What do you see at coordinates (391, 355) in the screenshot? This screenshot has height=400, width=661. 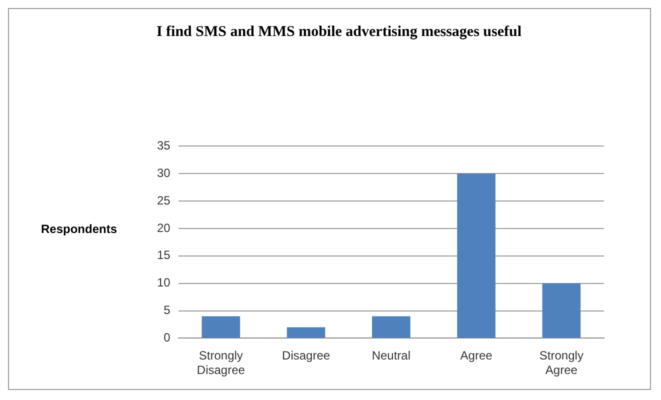 I see `x-tick-label: Neutral` at bounding box center [391, 355].